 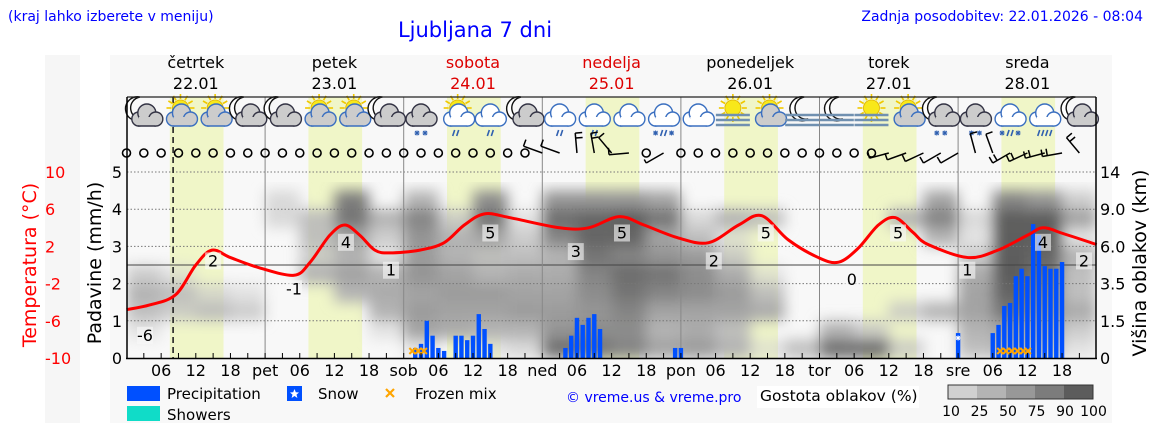 What do you see at coordinates (338, 394) in the screenshot?
I see `legend-snow-label: Snow` at bounding box center [338, 394].